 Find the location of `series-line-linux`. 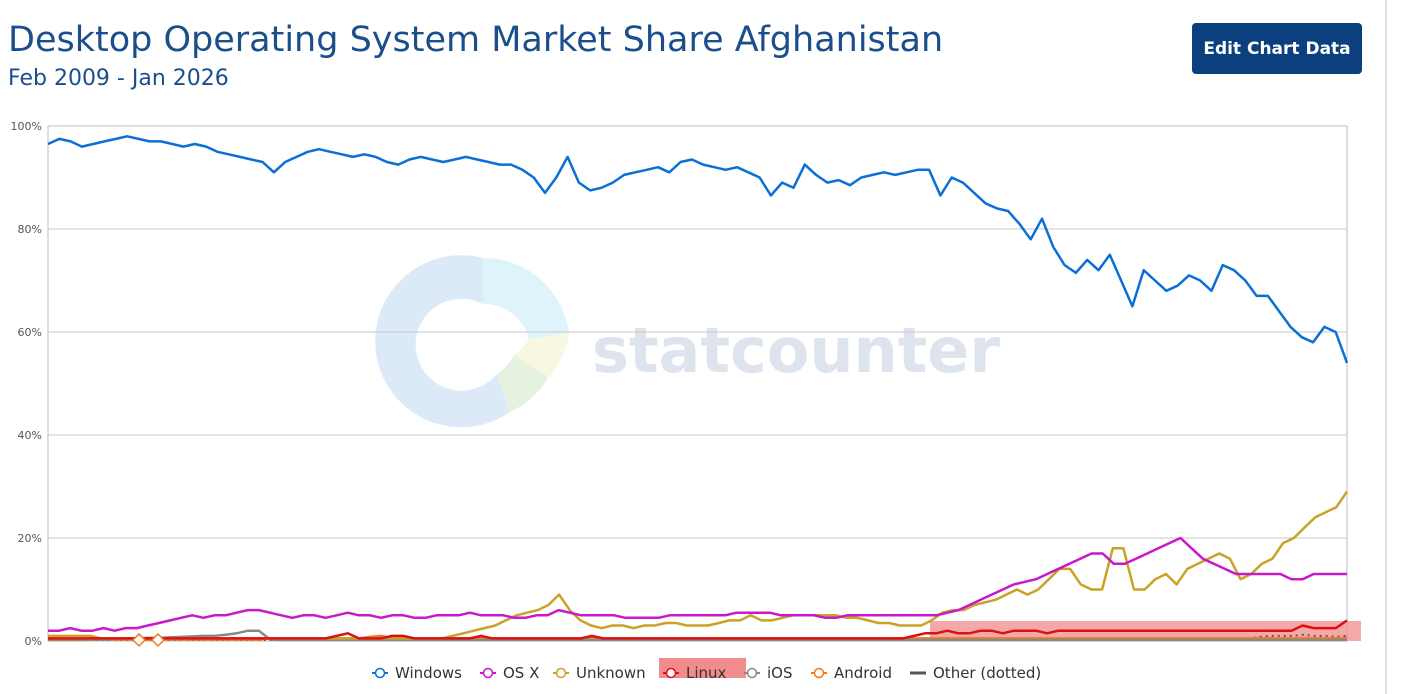

series-line-linux is located at coordinates (698, 629).